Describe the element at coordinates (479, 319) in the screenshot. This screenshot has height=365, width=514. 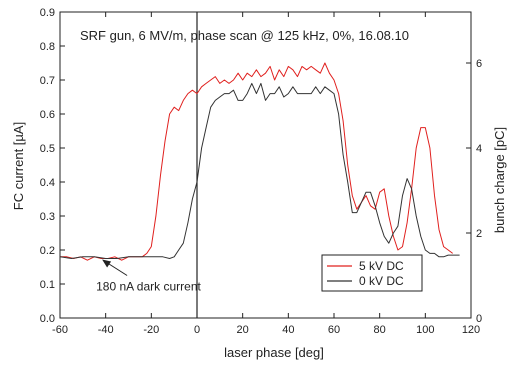
I see `y2-tick-label: 0` at that location.